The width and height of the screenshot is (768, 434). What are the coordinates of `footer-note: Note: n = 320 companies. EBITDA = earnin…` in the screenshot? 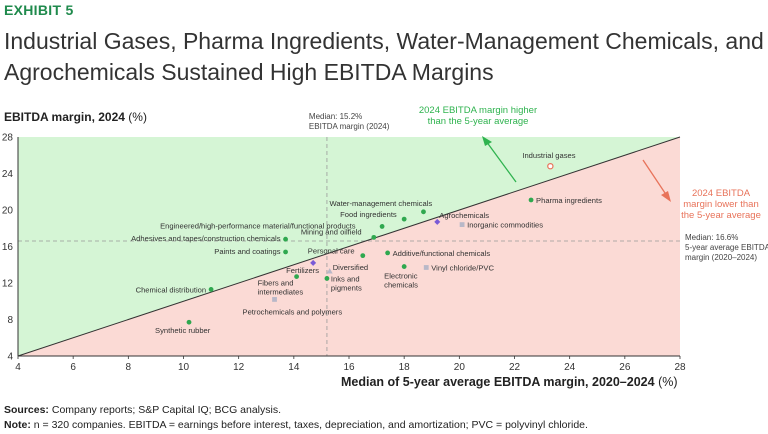 It's located at (296, 425).